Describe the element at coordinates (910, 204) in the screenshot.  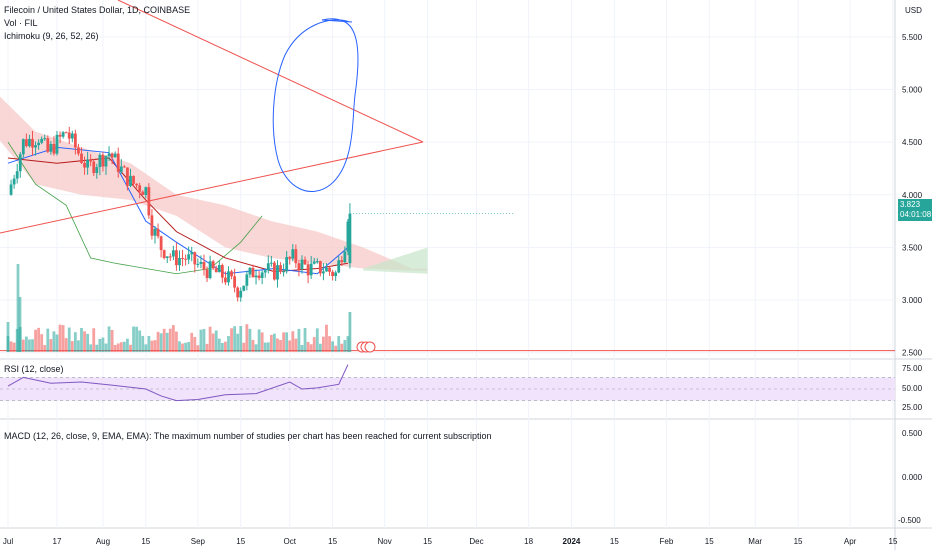
I see `last-price-value: 3.823` at that location.